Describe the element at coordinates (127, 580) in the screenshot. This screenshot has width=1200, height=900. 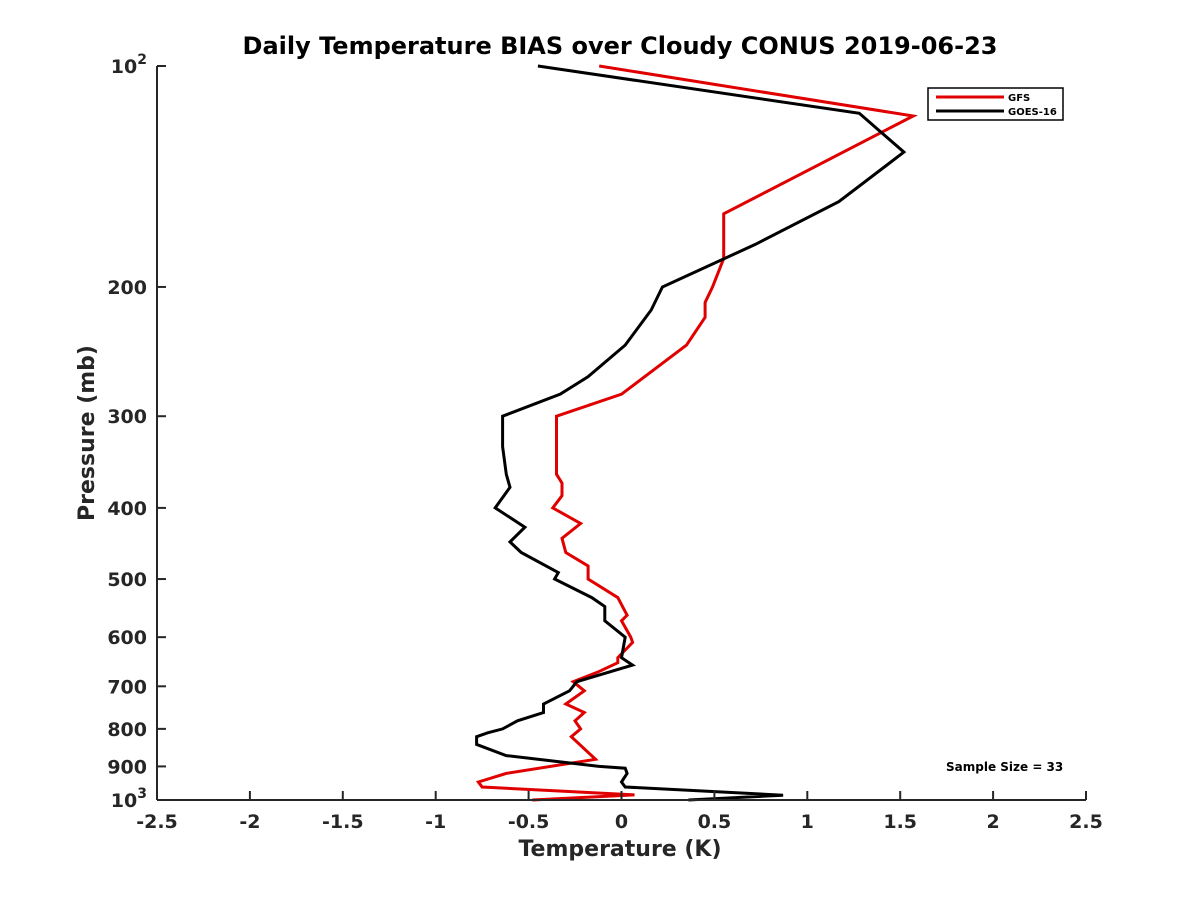
I see `y-tick-label: 500` at that location.